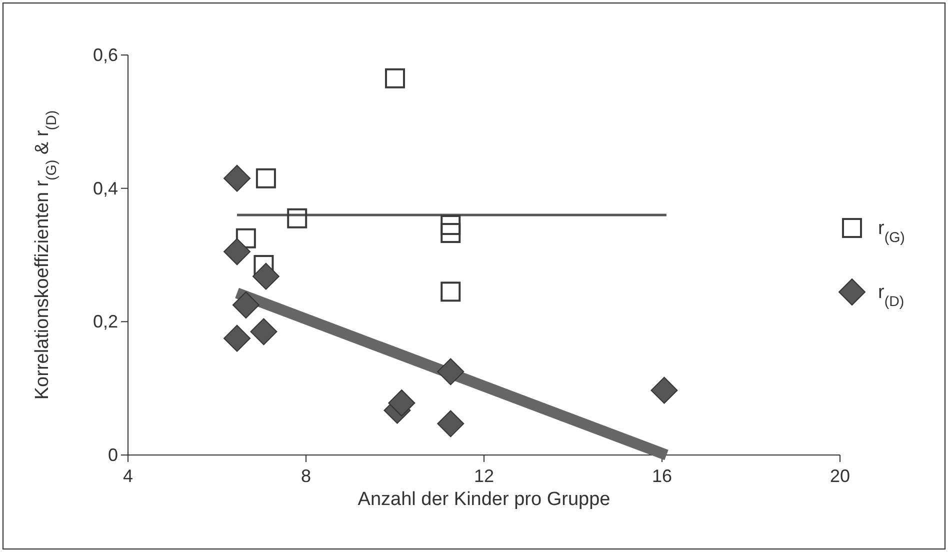 The height and width of the screenshot is (552, 948). I want to click on x-tick-label: 12, so click(484, 476).